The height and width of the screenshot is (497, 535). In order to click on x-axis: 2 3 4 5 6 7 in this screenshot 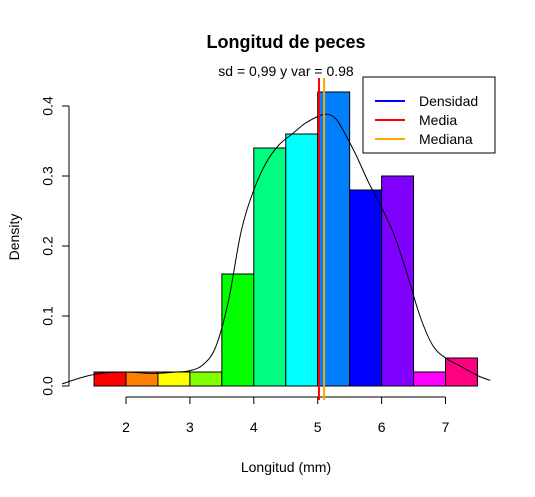, I will do `click(286, 415)`.